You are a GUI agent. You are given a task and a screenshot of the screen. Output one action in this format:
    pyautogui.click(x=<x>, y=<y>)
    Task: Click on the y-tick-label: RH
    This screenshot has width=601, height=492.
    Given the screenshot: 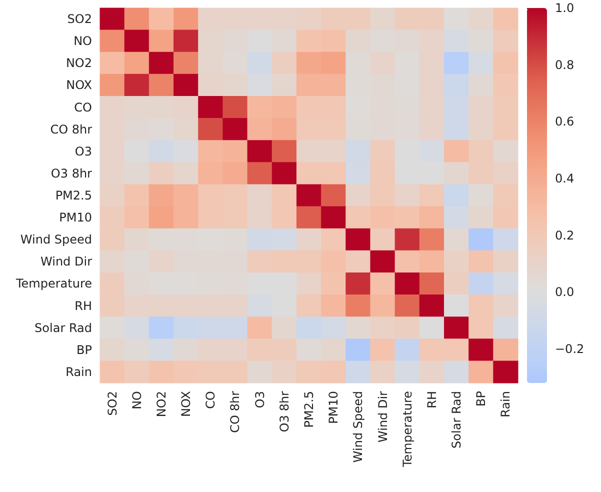 What is the action you would take?
    pyautogui.click(x=83, y=305)
    